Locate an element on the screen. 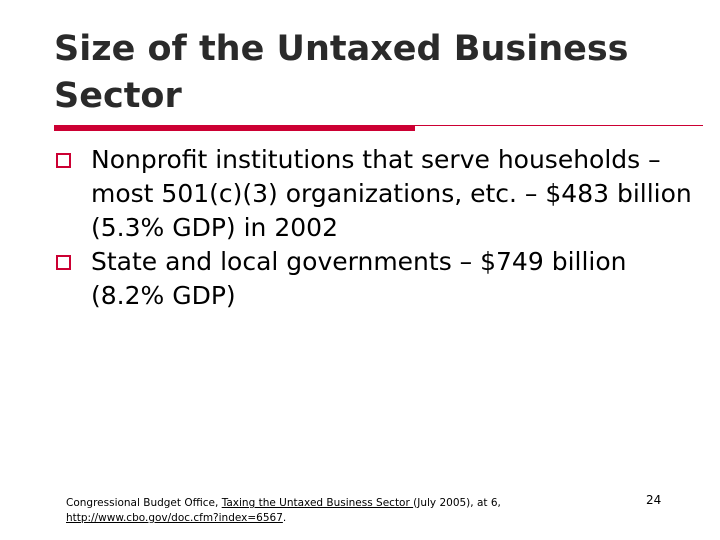 This screenshot has width=720, height=540. footnote-trailing: . is located at coordinates (284, 518).